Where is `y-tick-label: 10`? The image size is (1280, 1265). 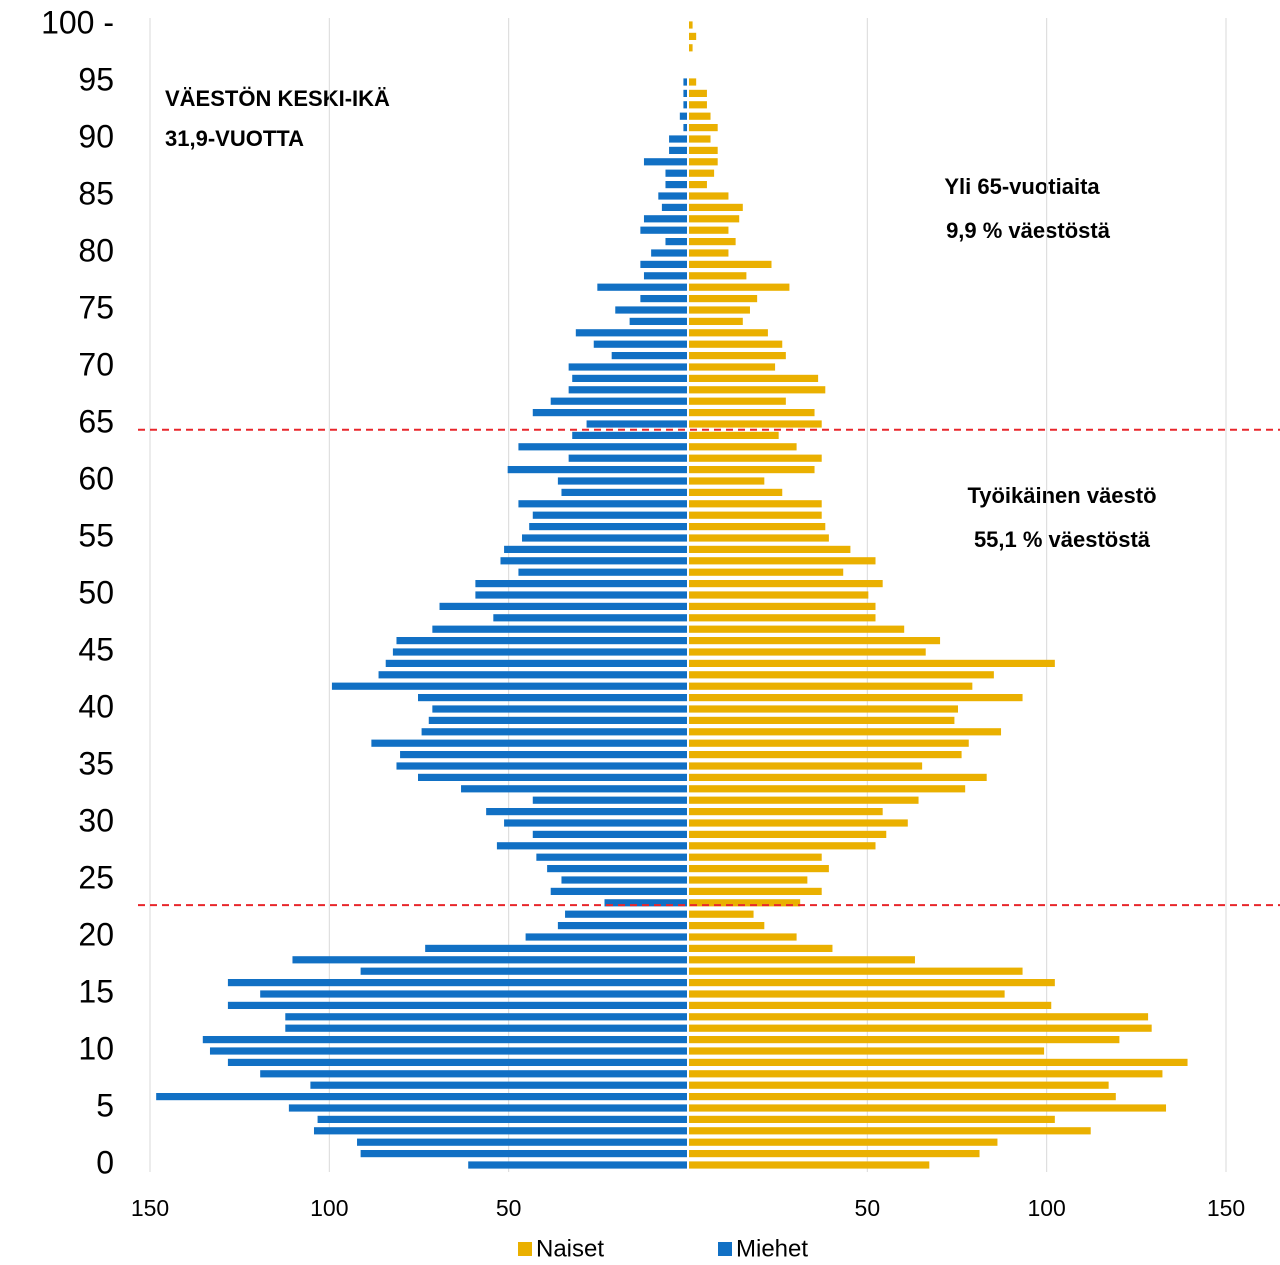 y-tick-label: 10 is located at coordinates (96, 1048).